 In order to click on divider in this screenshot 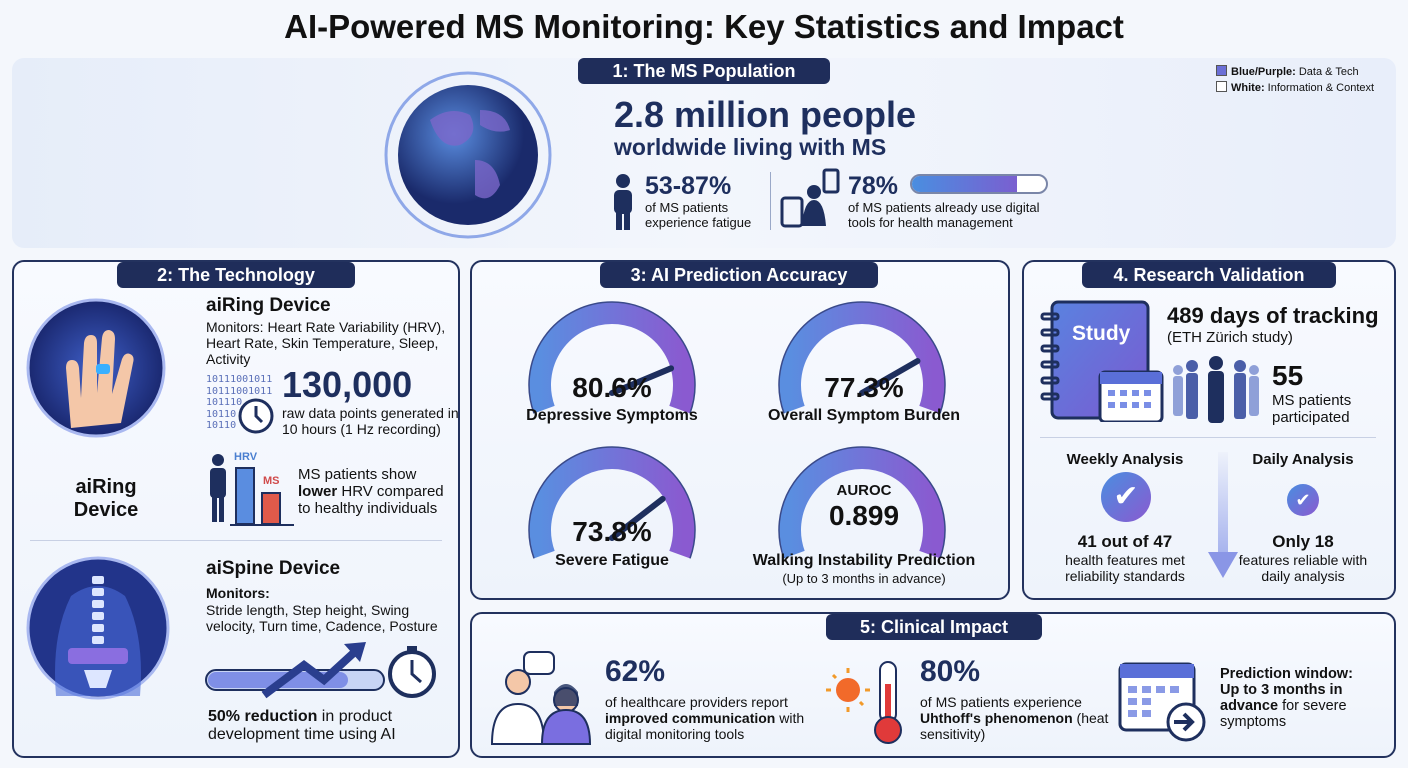, I will do `click(770, 201)`.